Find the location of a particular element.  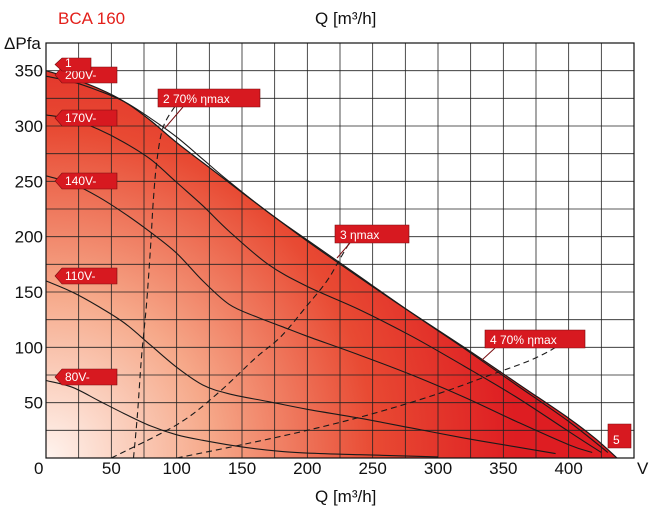

y-tick-label: 150 is located at coordinates (29, 292).